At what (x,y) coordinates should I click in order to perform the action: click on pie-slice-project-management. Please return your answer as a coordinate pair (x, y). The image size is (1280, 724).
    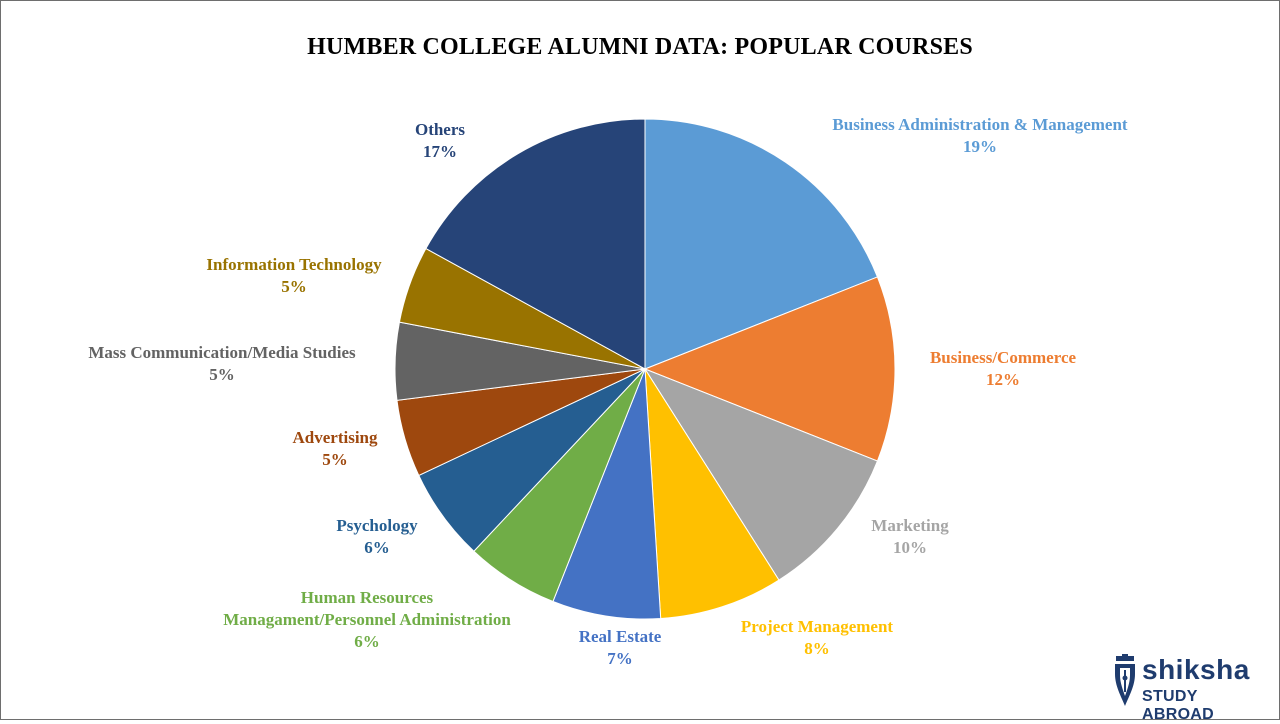
    Looking at the image, I should click on (712, 494).